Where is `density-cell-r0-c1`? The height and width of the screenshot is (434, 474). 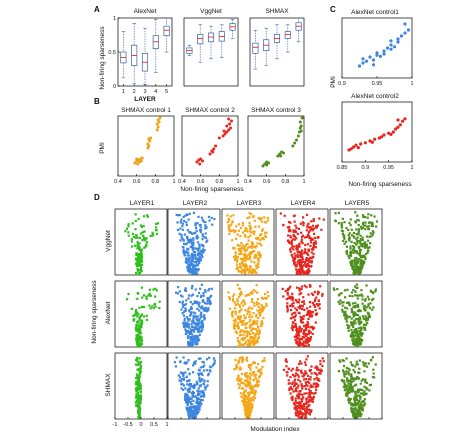 density-cell-r0-c1 is located at coordinates (194, 242).